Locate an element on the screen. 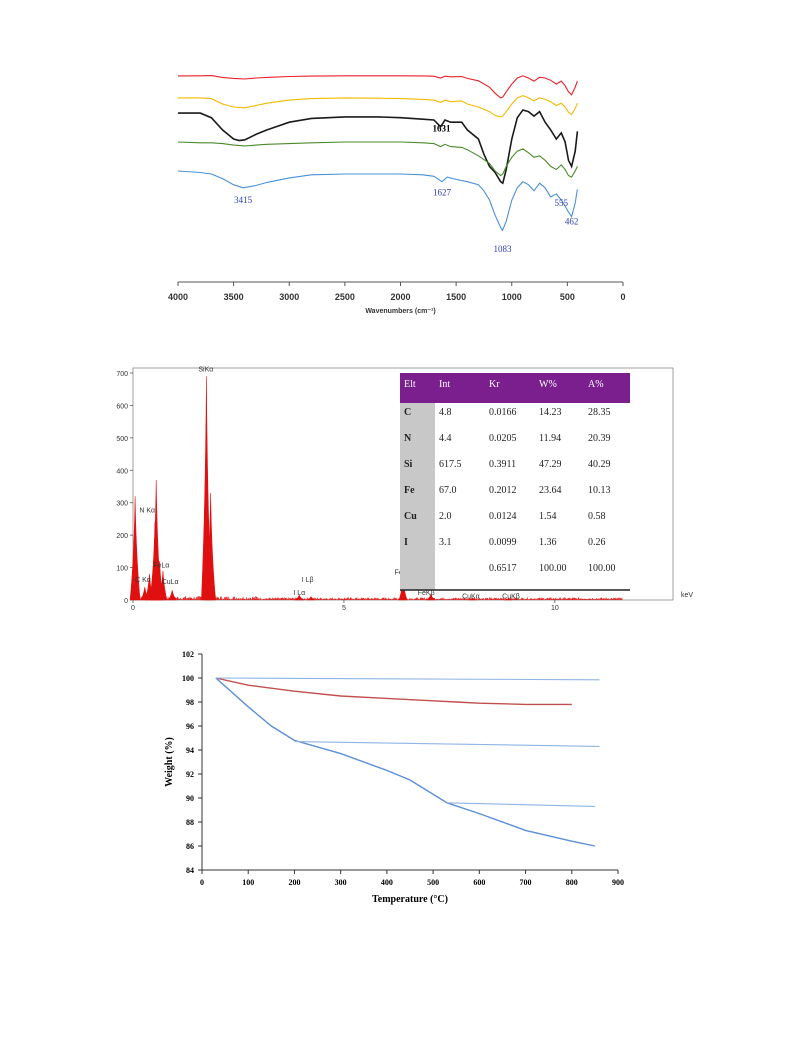  ftir-x-tick-label: 500 is located at coordinates (567, 297).